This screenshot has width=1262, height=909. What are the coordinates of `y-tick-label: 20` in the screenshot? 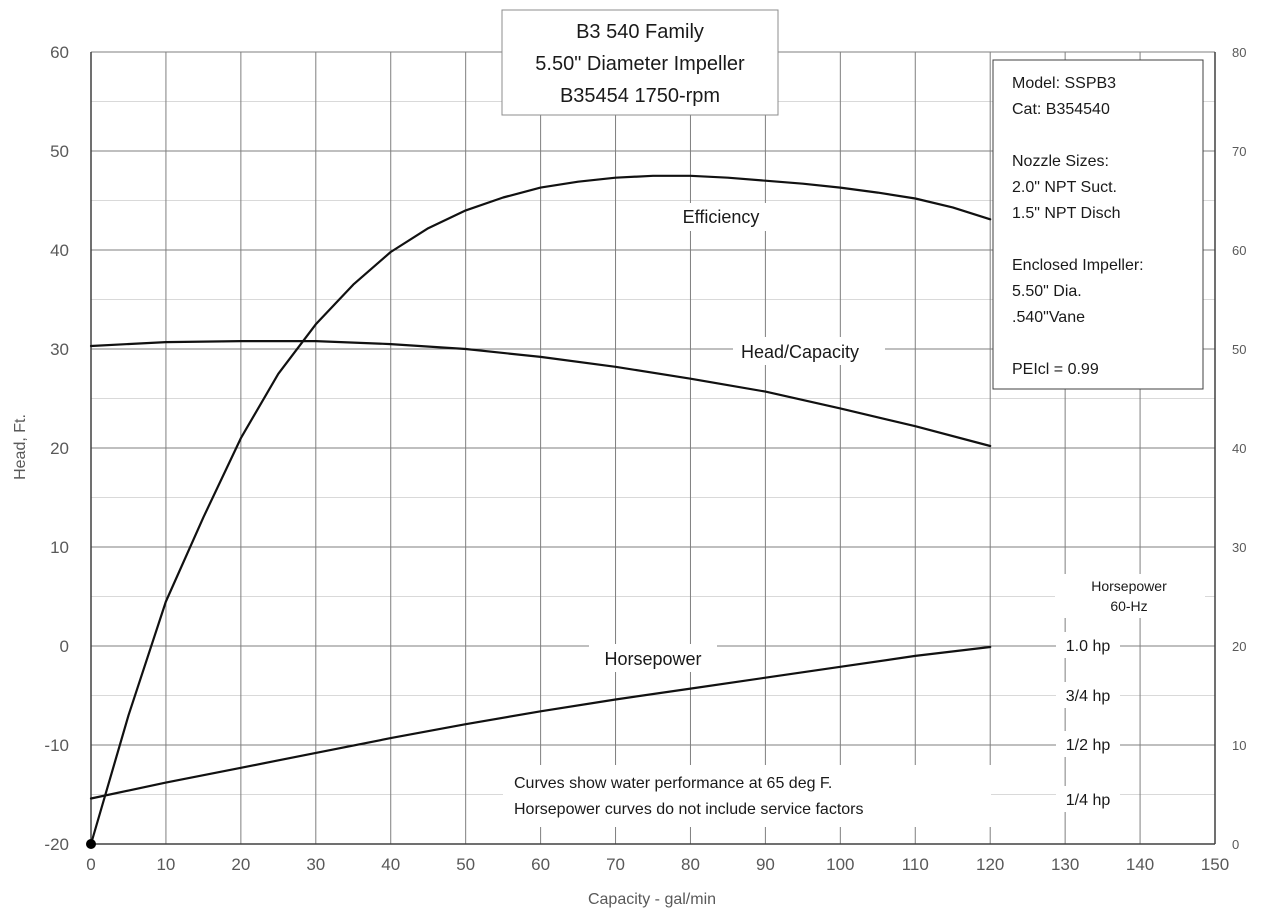 It's located at (59, 448).